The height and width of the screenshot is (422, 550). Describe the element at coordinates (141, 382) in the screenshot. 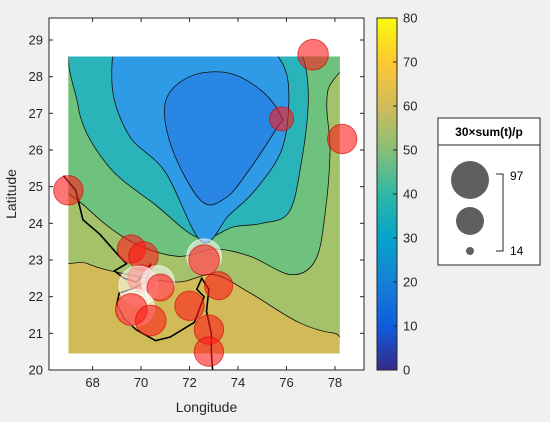

I see `x-tick-label: 70` at that location.